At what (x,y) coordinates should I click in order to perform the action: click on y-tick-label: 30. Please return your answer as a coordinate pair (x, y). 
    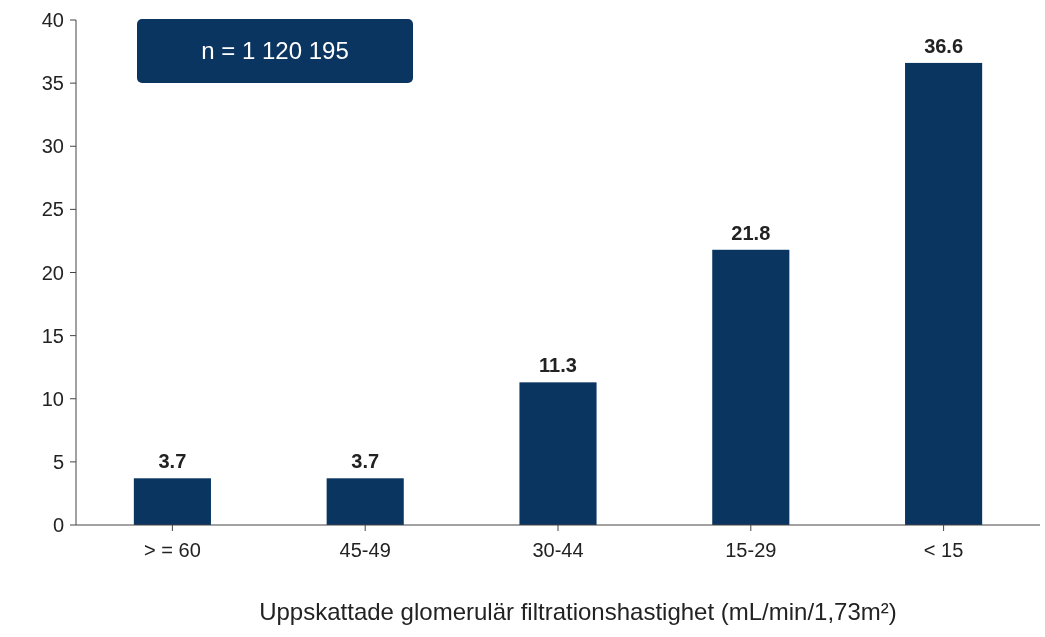
    Looking at the image, I should click on (52, 146).